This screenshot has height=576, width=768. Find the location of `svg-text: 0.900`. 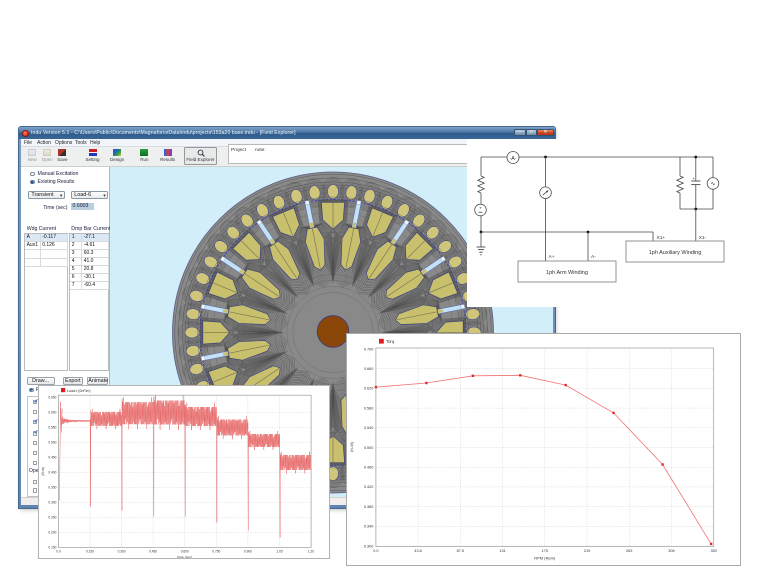

svg-text: 0.900 is located at coordinates (248, 552).